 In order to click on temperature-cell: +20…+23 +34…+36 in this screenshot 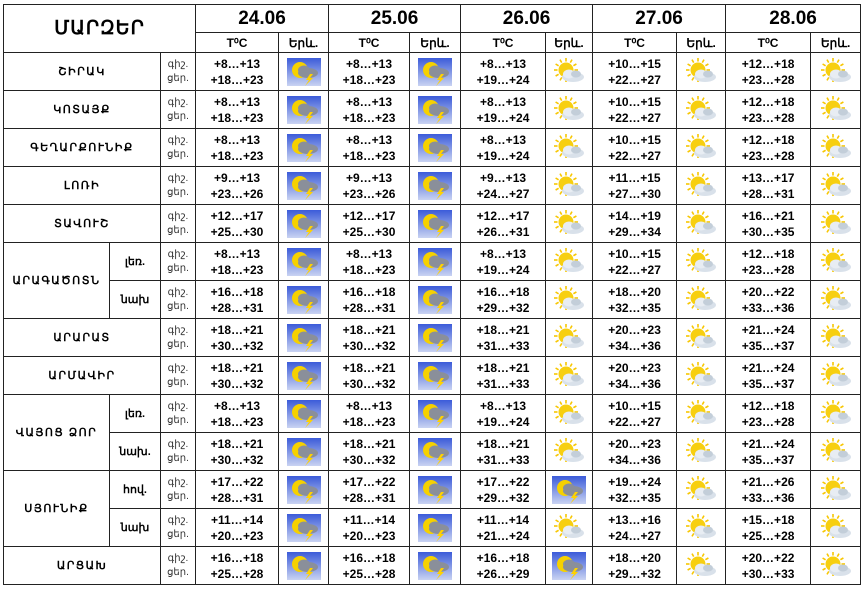, I will do `click(635, 375)`.